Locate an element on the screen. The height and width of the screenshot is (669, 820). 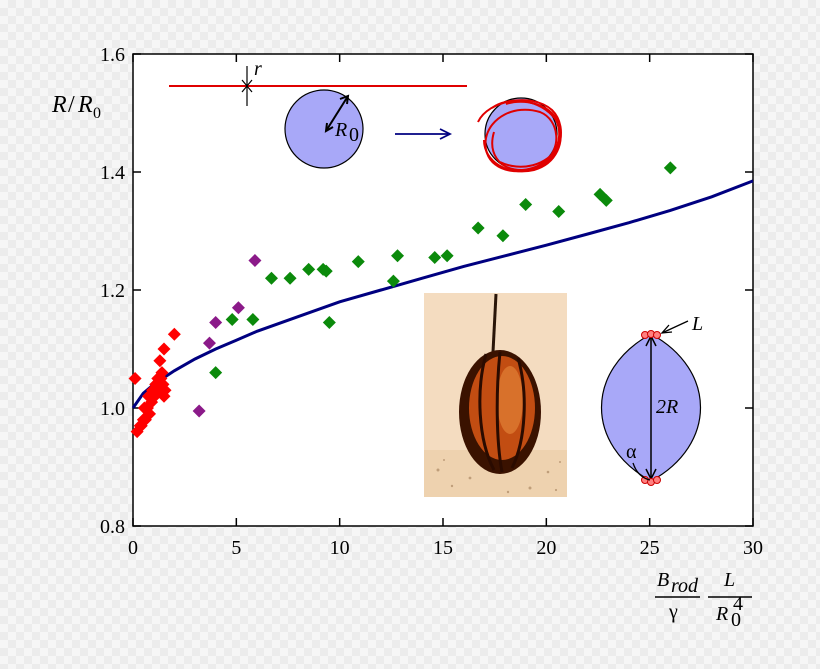
photo-droplet-highlight is located at coordinates (510, 400).